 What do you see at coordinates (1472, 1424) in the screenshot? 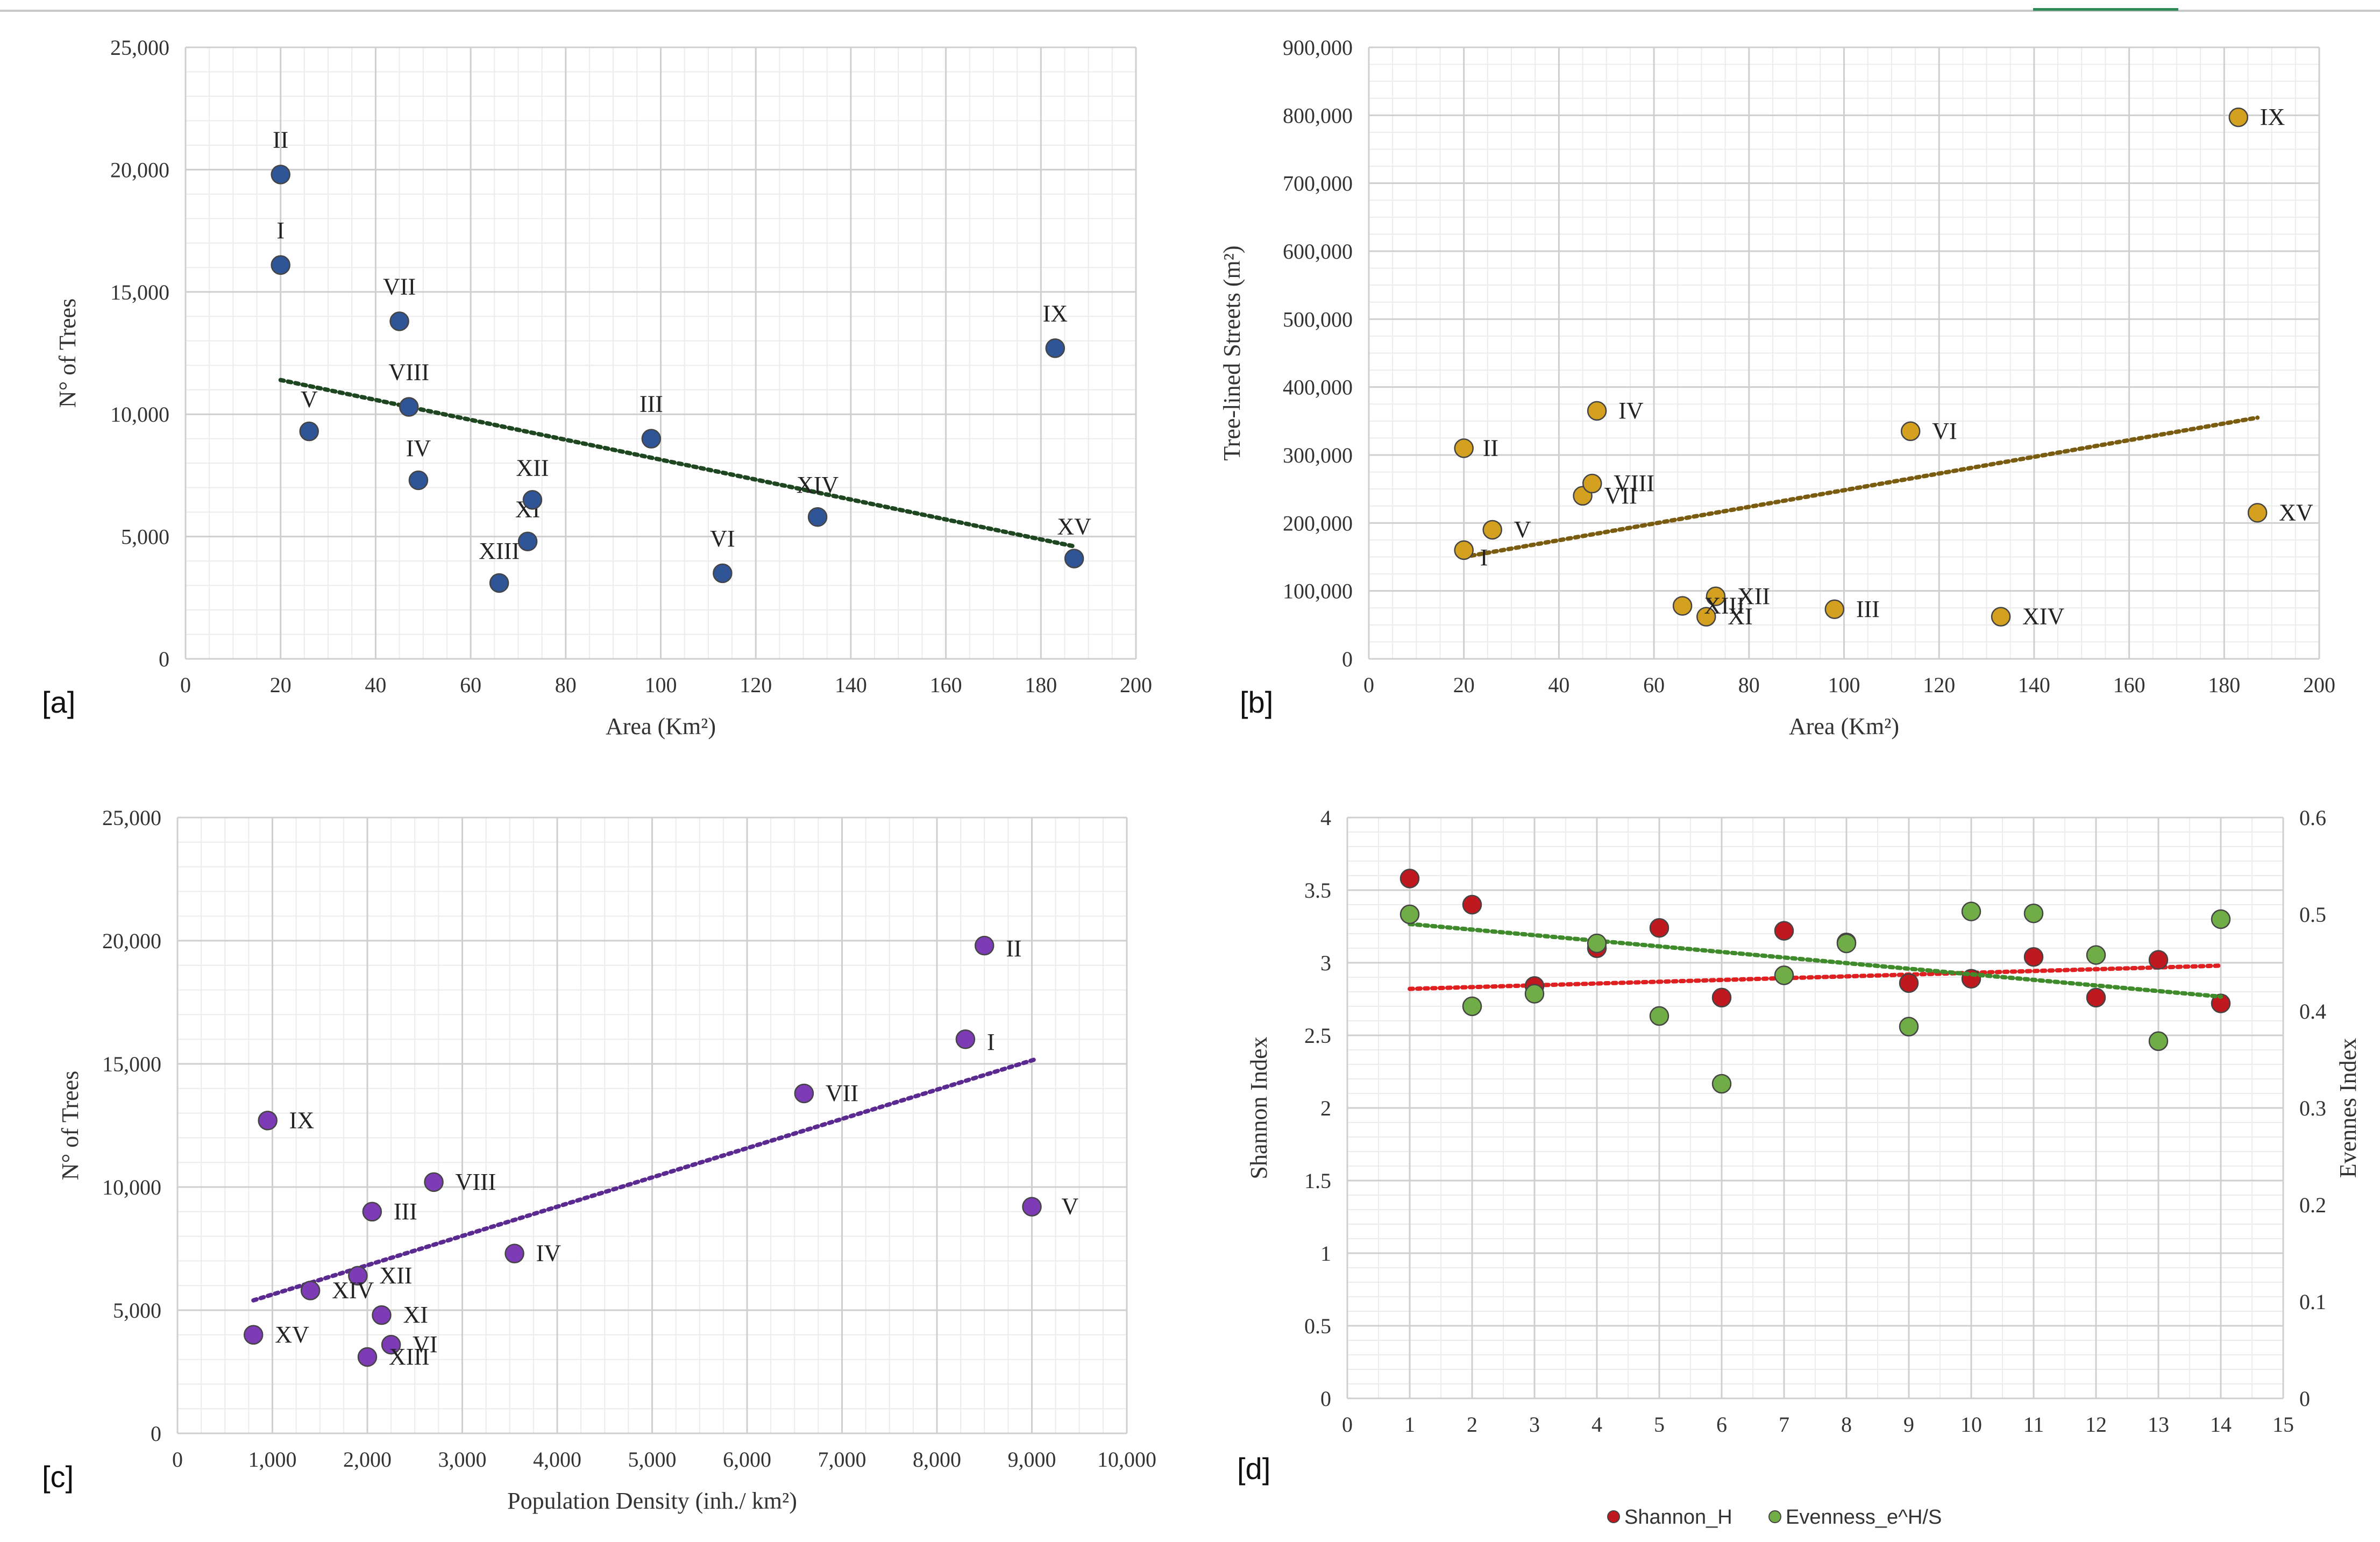
I see `x-tick-label: 2` at bounding box center [1472, 1424].